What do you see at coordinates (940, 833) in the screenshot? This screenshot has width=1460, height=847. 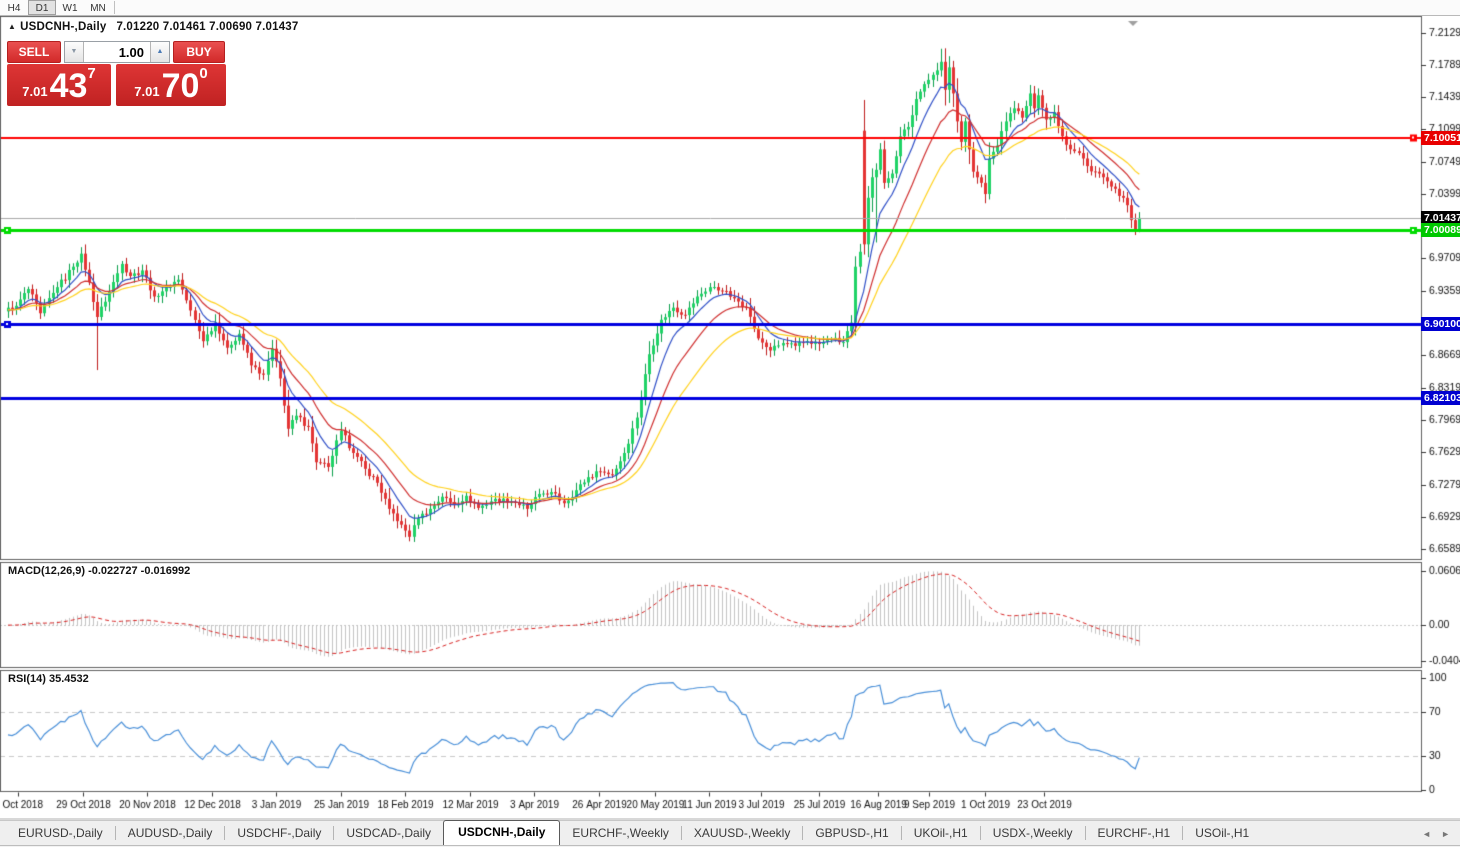 I see `chart-tab-ukoil-h1: UKOil-,H1` at bounding box center [940, 833].